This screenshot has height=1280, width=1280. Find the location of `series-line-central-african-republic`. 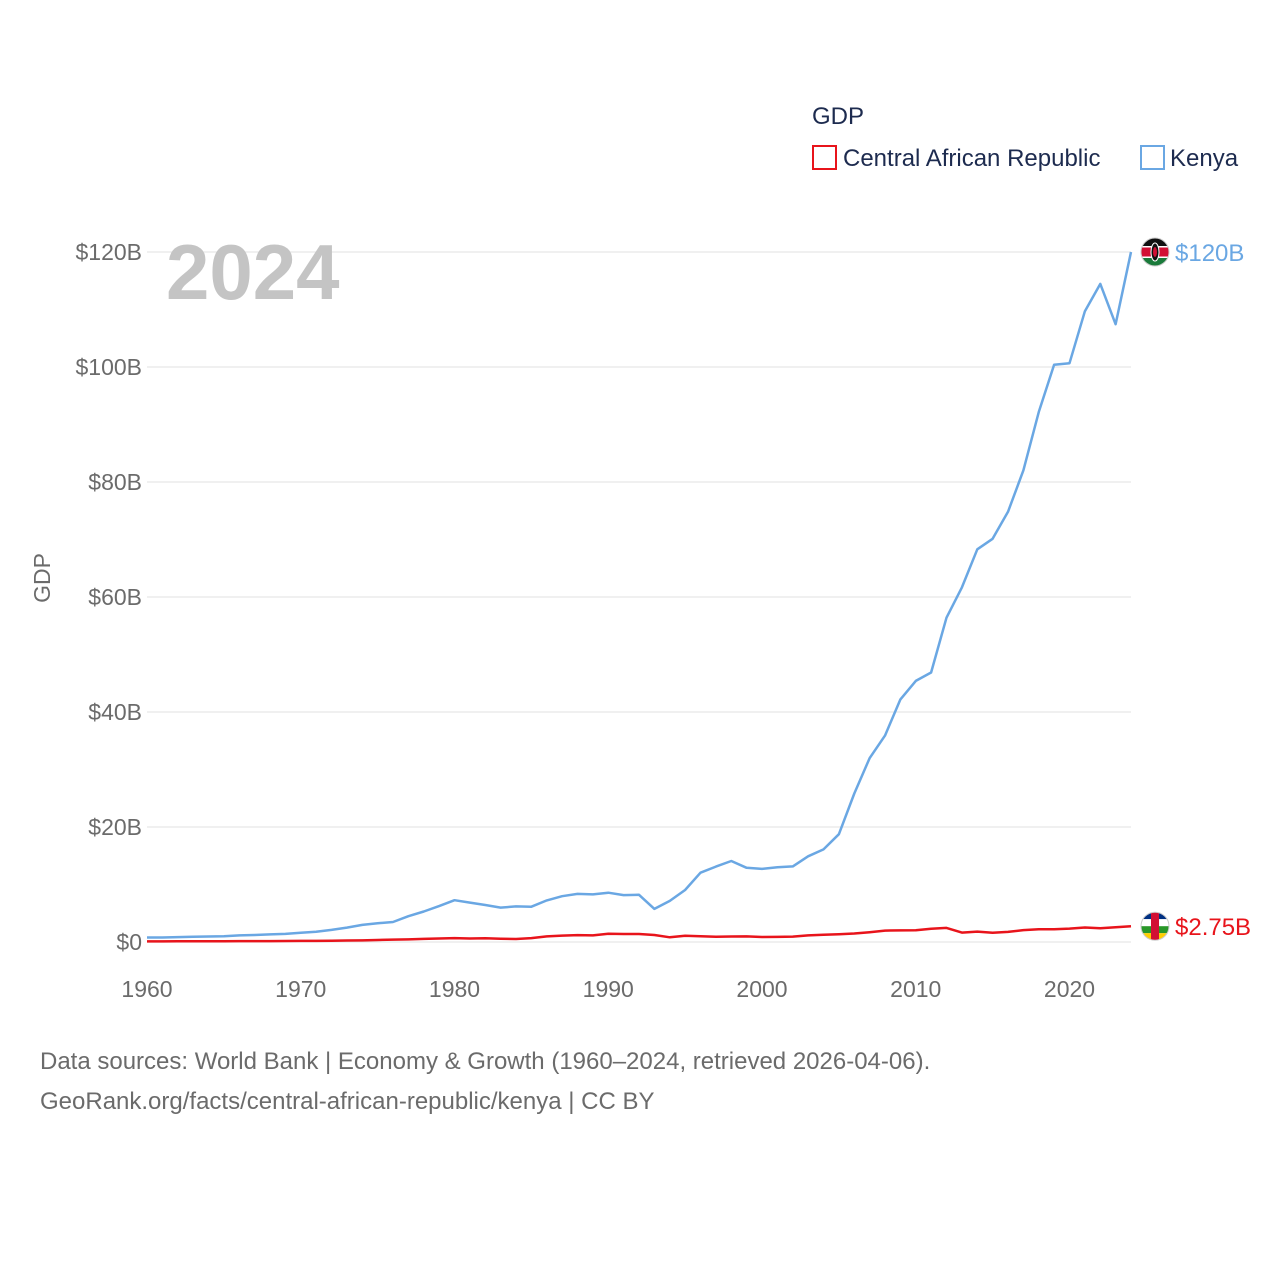

series-line-central-african-republic is located at coordinates (639, 933).